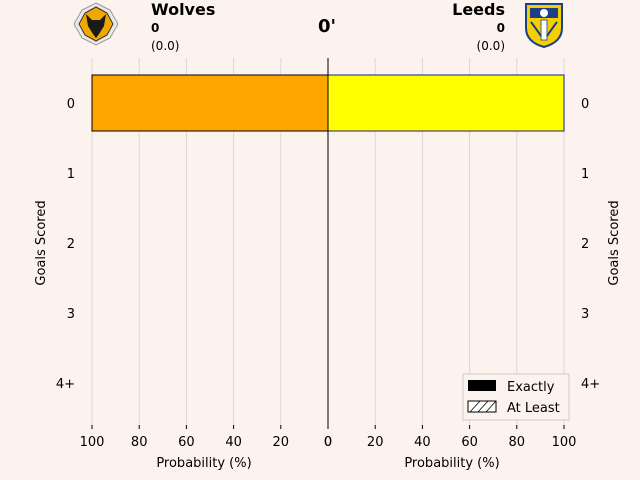 Image resolution: width=640 pixels, height=480 pixels. Describe the element at coordinates (71, 104) in the screenshot. I see `y-tick-label-left: 0` at that location.